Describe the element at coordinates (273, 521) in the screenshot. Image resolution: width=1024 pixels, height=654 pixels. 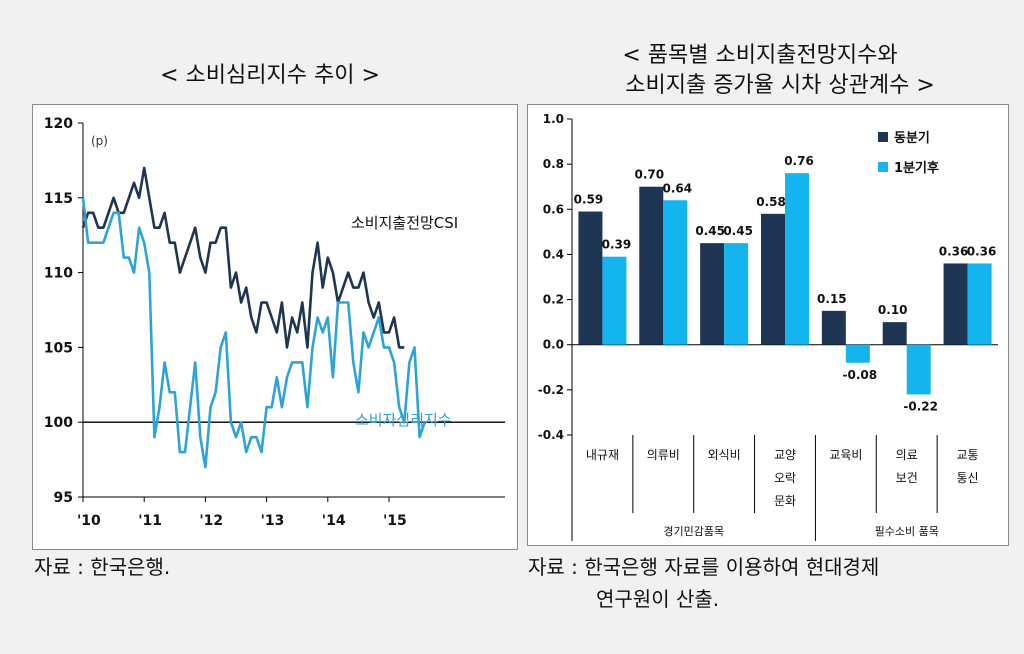
I see `x-tick-label: '13` at that location.